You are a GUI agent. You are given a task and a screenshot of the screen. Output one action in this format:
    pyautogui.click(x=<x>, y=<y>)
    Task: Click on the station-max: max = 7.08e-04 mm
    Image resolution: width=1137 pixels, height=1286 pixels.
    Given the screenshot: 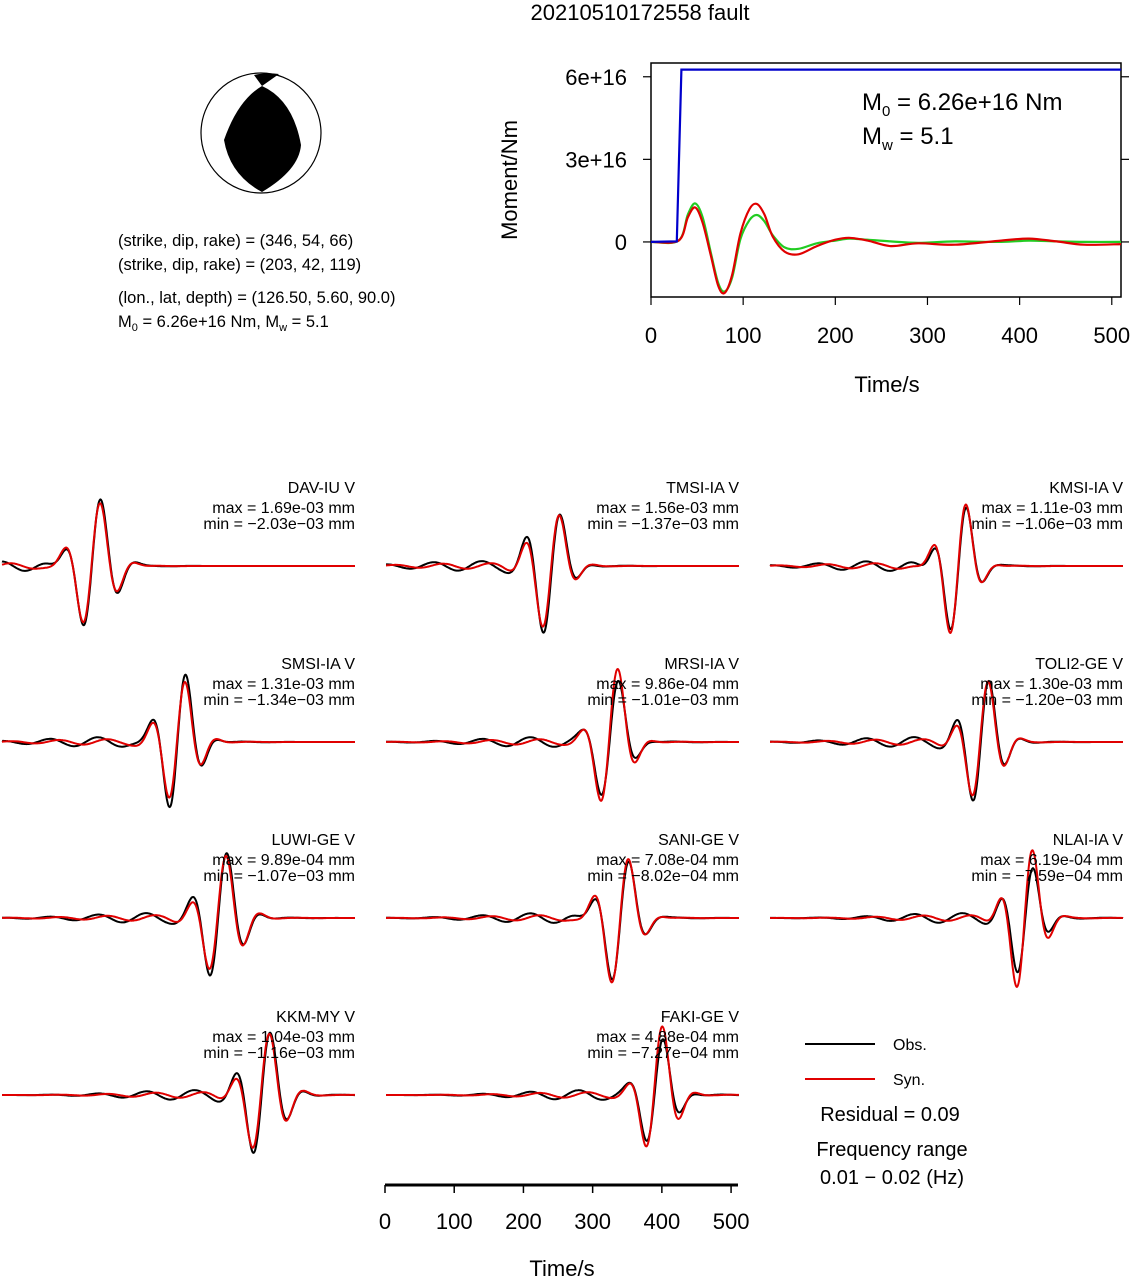 What is the action you would take?
    pyautogui.click(x=667, y=860)
    